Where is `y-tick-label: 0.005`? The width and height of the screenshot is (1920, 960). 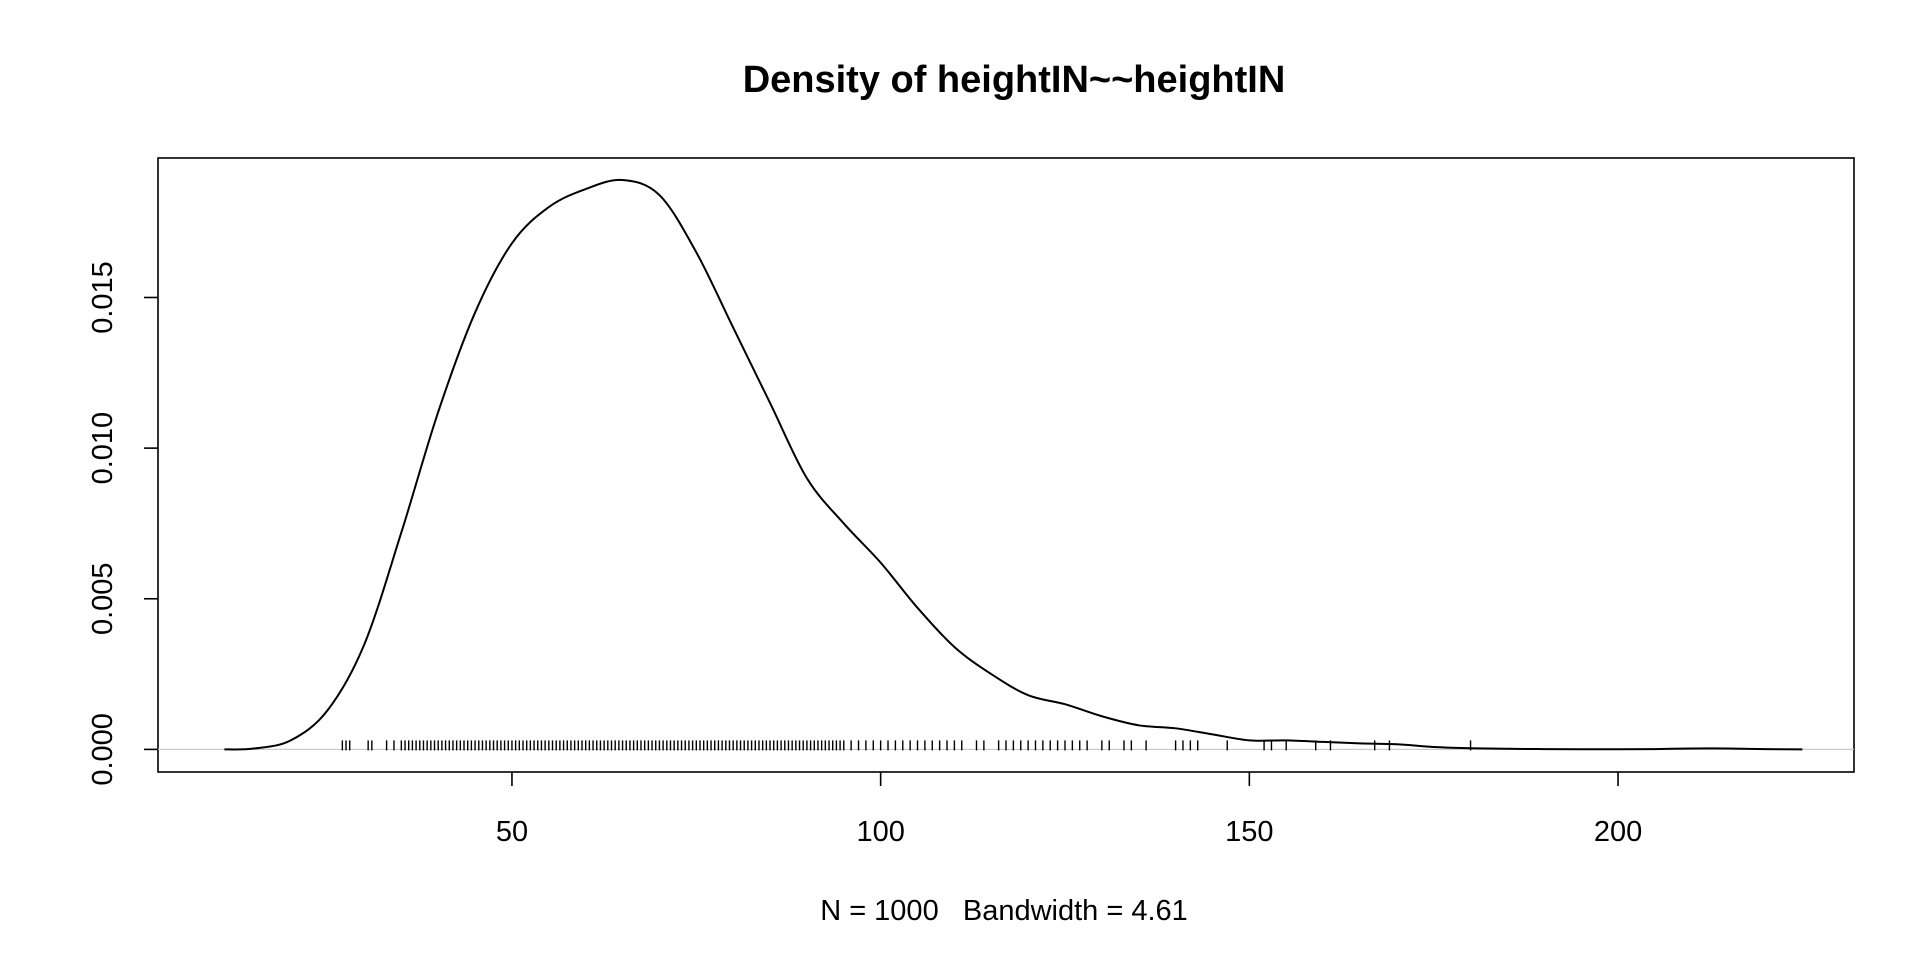
y-tick-label: 0.005 is located at coordinates (103, 598).